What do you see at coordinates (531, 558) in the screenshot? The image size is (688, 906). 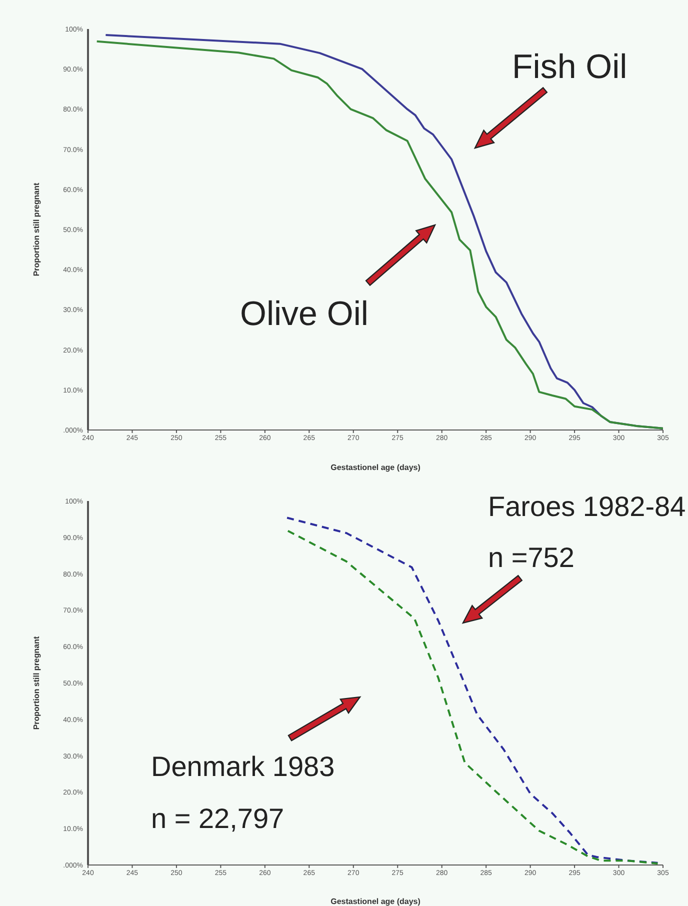 I see `annotation: n =752` at bounding box center [531, 558].